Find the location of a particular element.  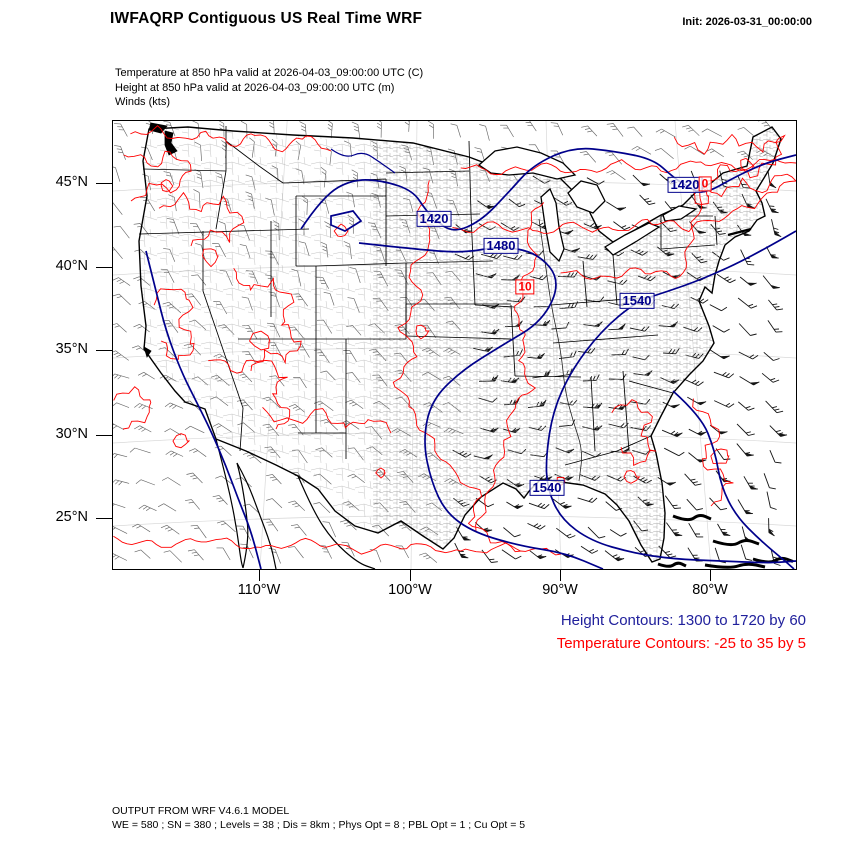

contour-label-temperature-10: 10 is located at coordinates (525, 287).